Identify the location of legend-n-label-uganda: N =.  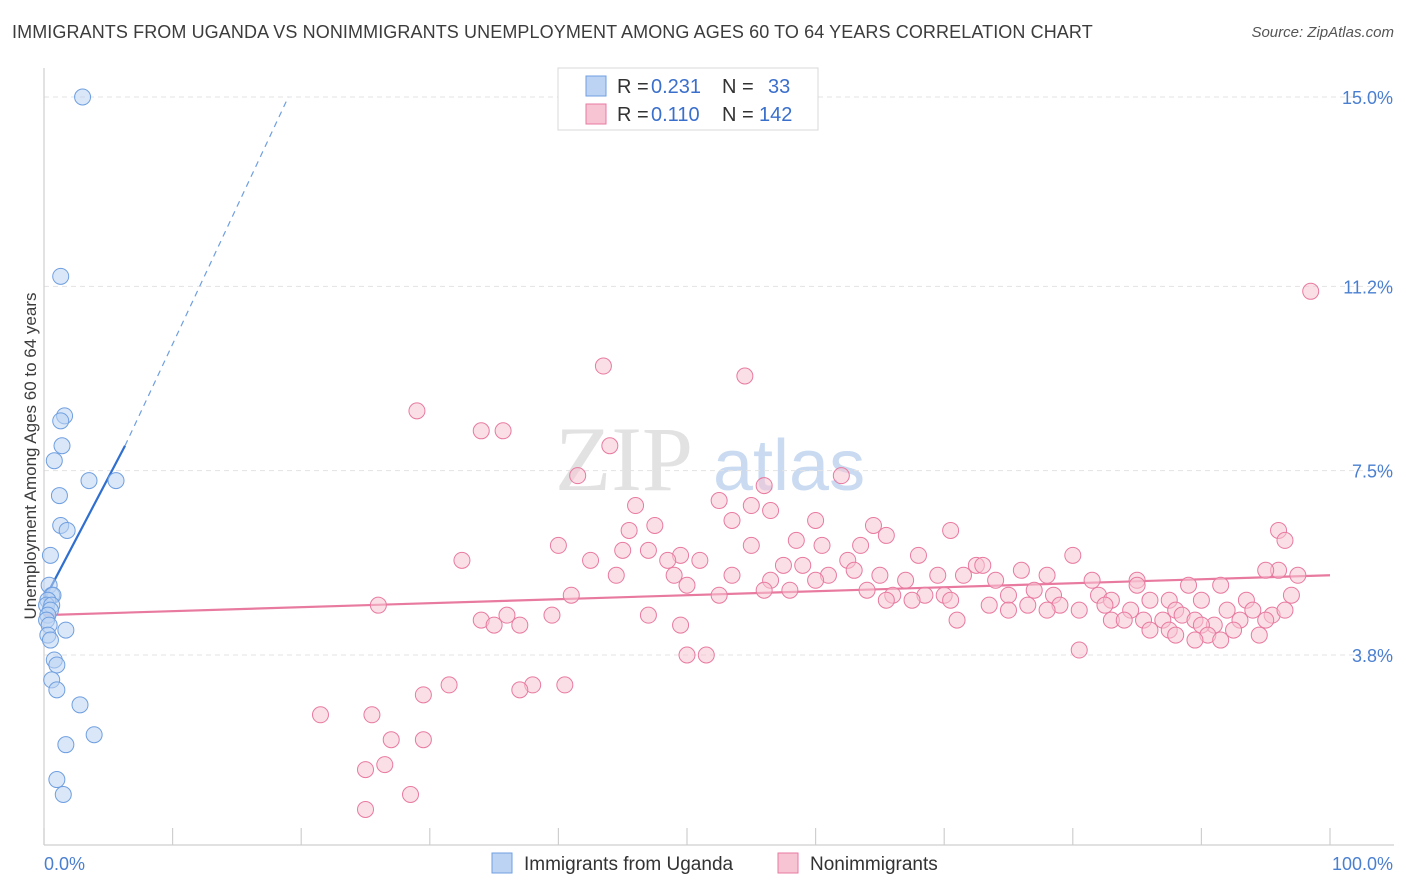
(738, 87).